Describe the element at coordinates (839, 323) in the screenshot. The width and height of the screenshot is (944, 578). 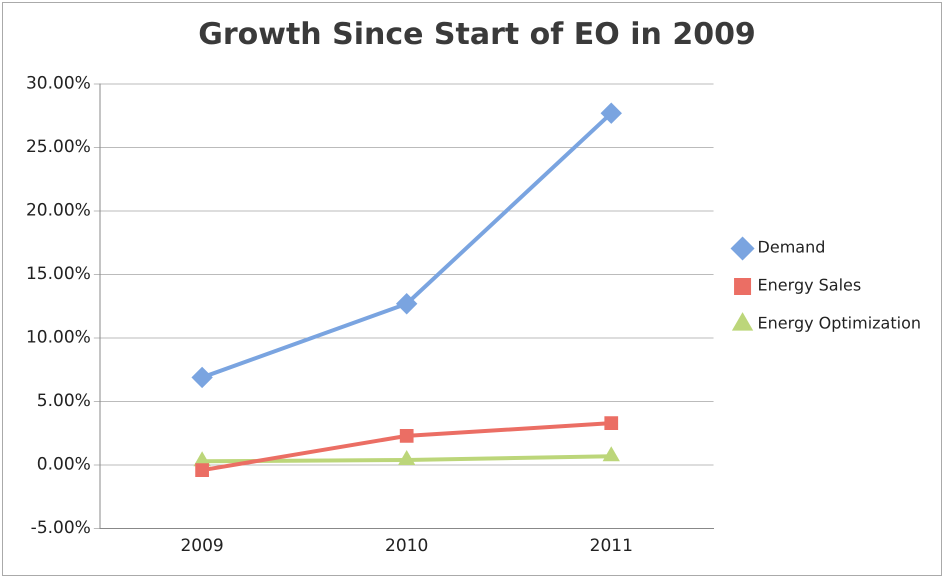
I see `legend-label: Energy Optimization` at that location.